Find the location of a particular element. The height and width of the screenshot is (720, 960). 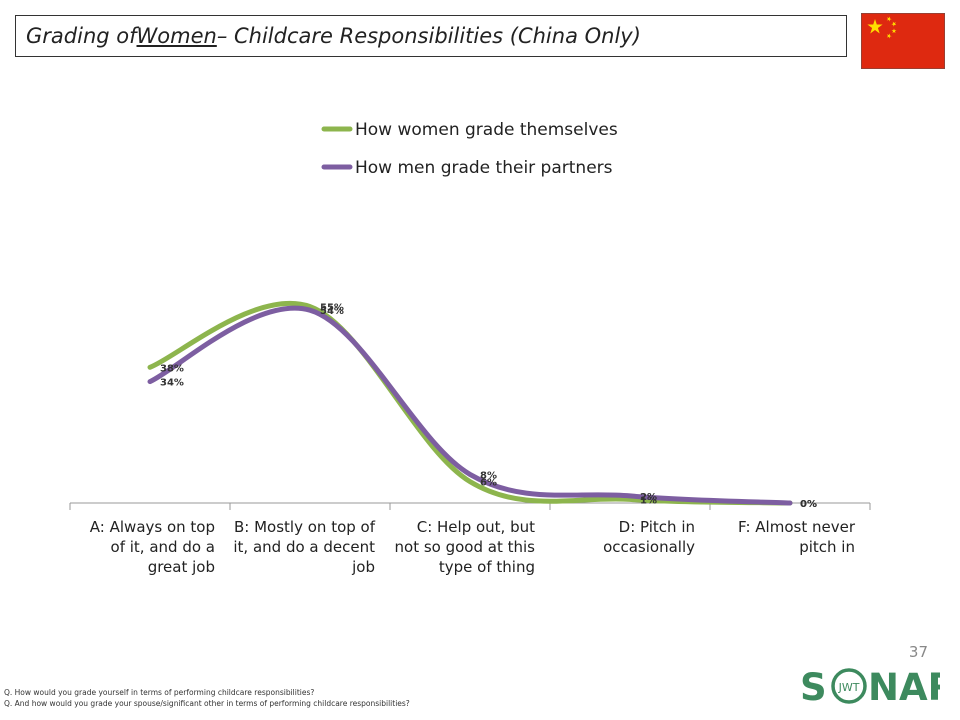

title-prefix: Grading of is located at coordinates (81, 36).